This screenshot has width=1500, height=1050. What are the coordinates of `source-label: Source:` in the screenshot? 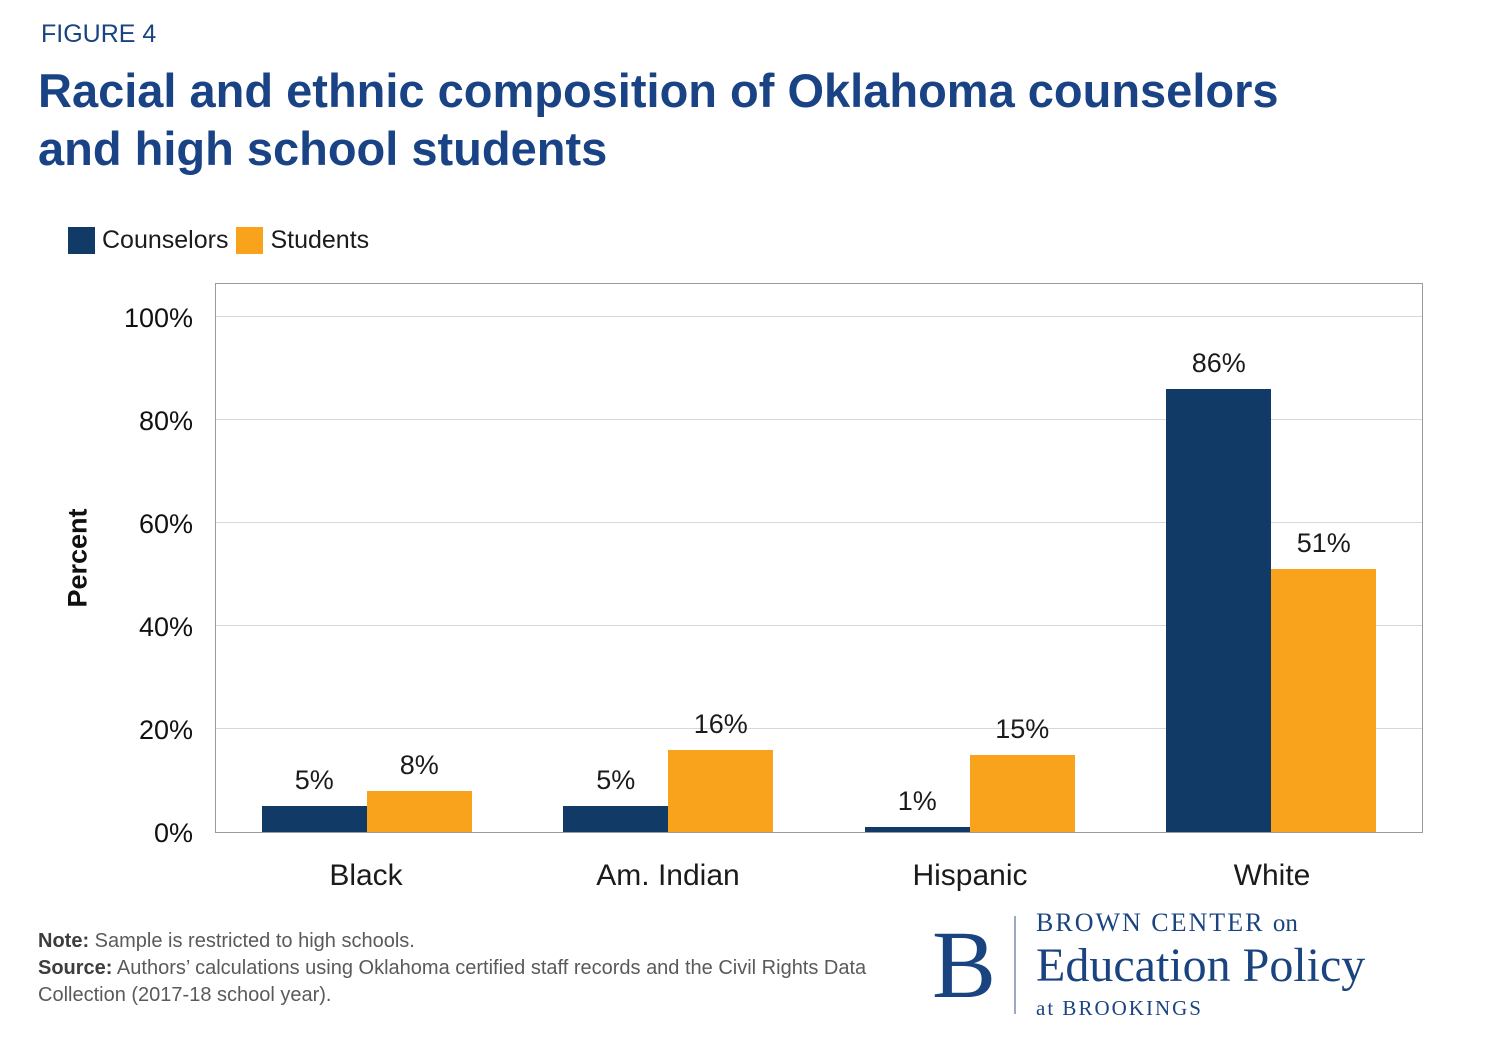 It's located at (75, 968).